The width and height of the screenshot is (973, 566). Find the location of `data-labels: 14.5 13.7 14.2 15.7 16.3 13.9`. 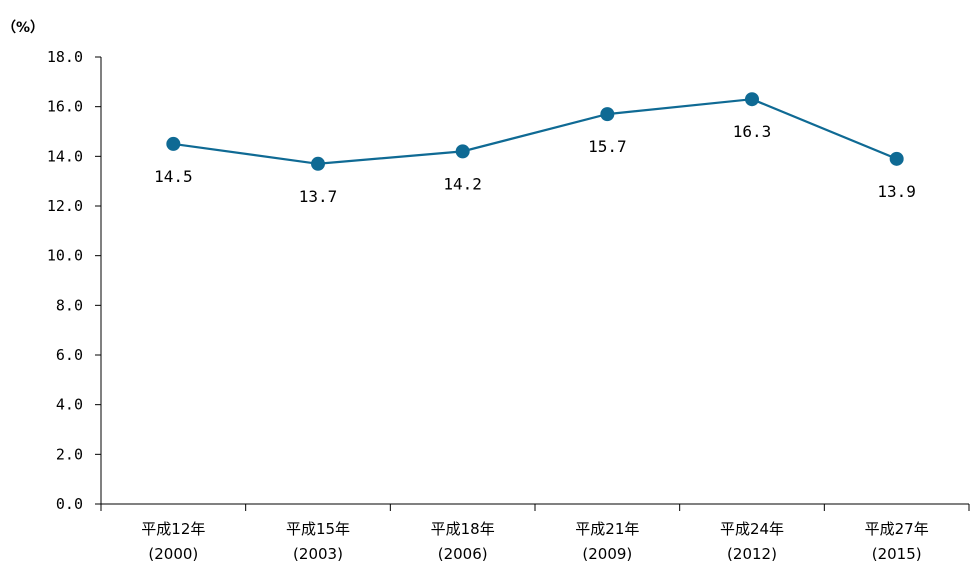

data-labels: 14.5 13.7 14.2 15.7 16.3 13.9 is located at coordinates (535, 164).